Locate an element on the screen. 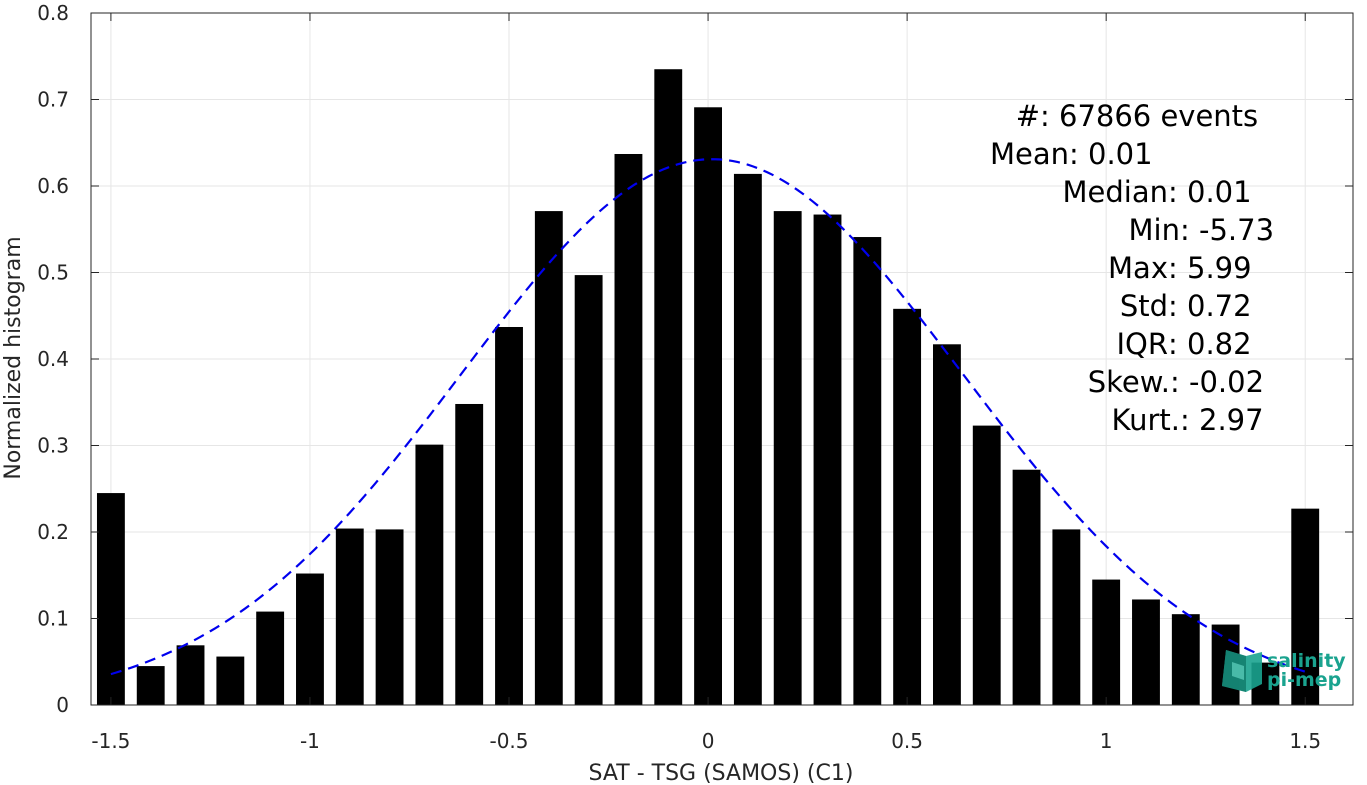 The height and width of the screenshot is (785, 1367). y-tick-label-7: 0.7 is located at coordinates (53, 100).